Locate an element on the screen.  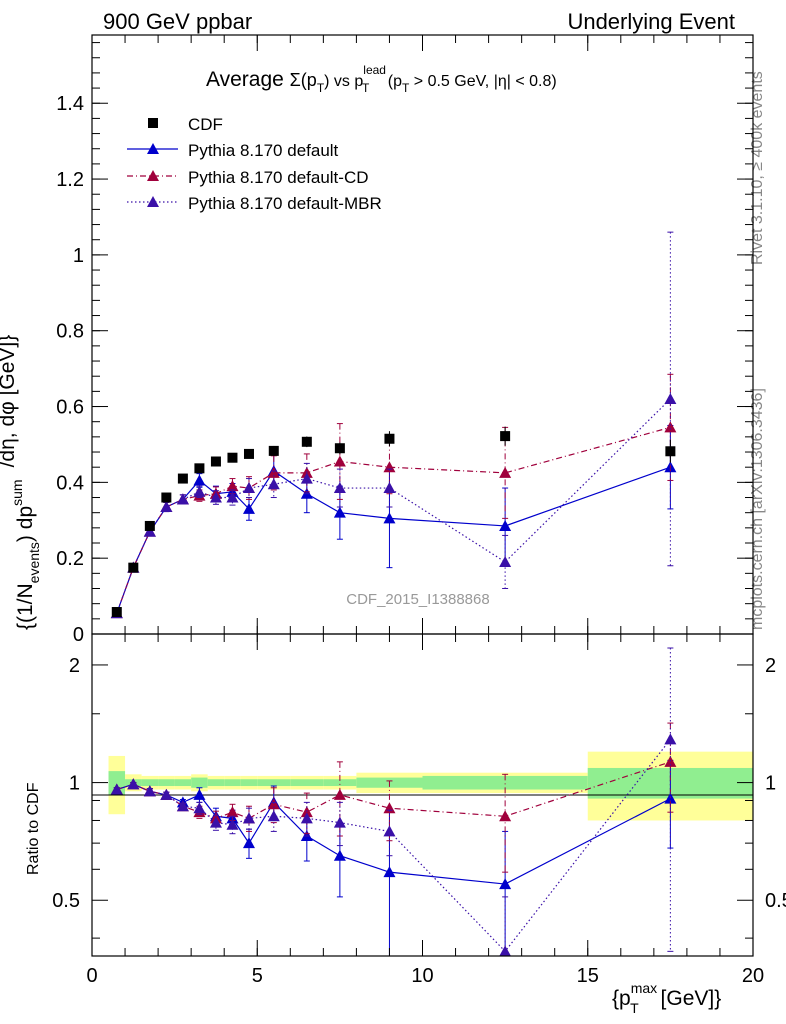
legend-label-mbr: Pythia 8.170 default-MBR is located at coordinates (285, 203).